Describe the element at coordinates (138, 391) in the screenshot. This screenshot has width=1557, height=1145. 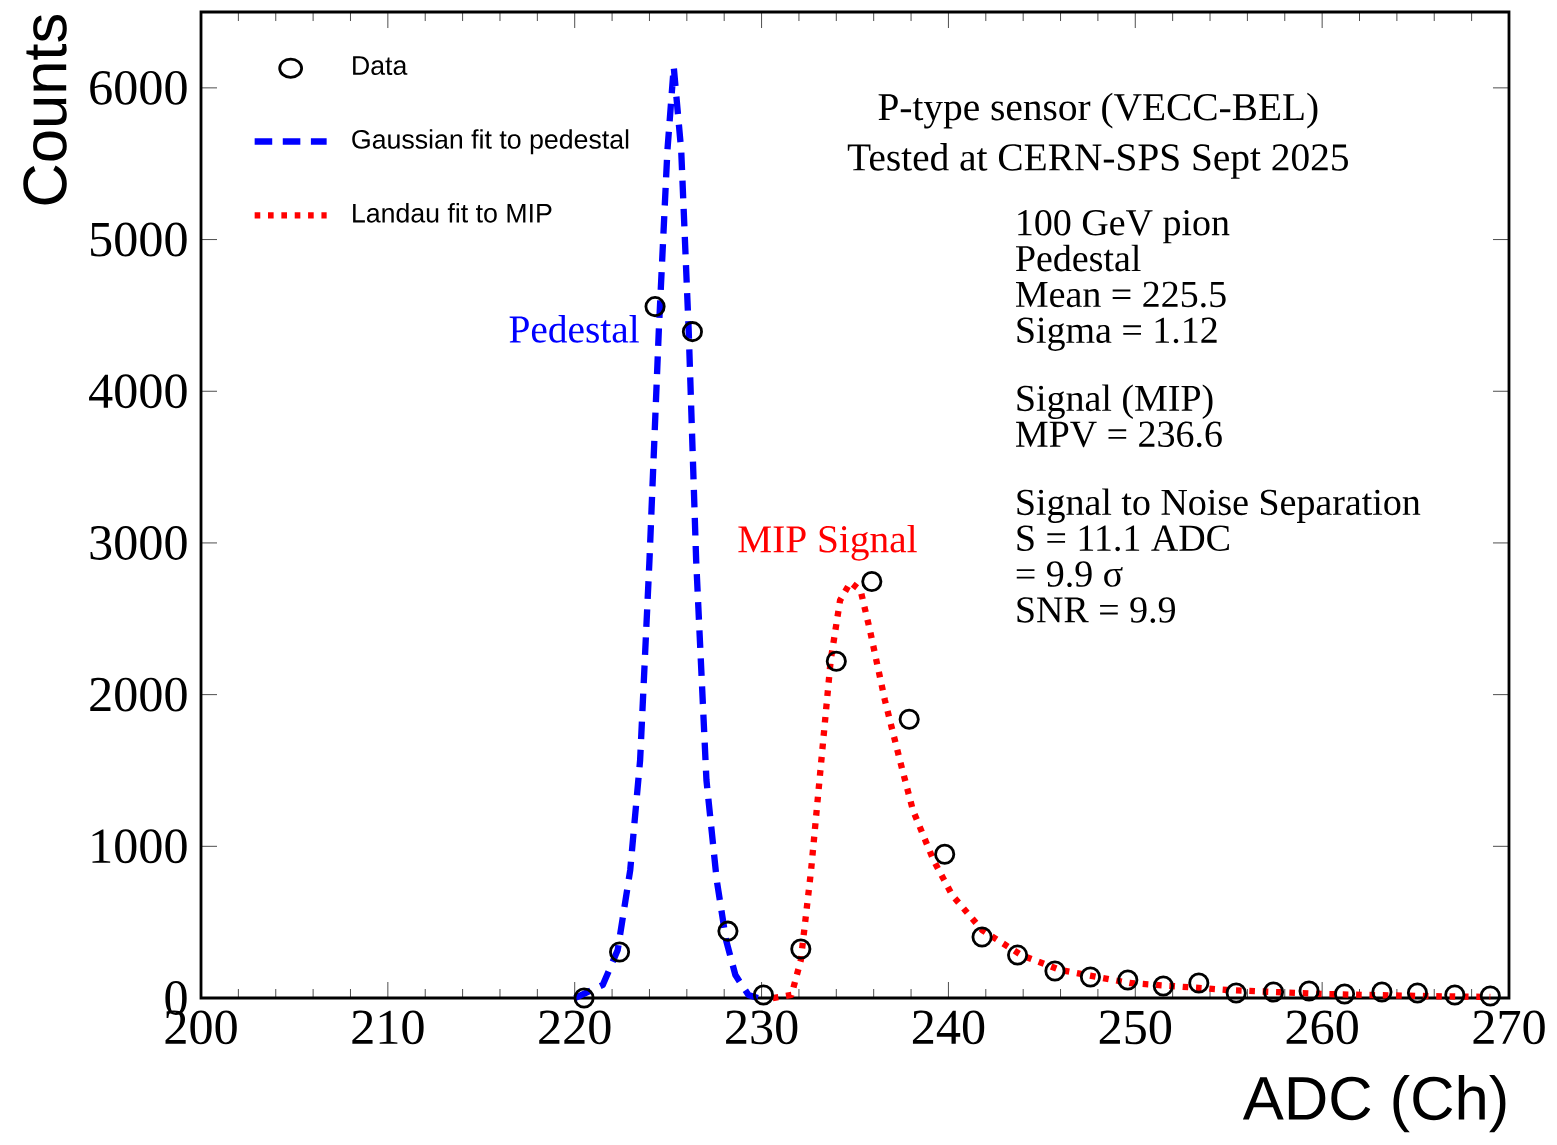
I see `y-tick-label: 4000` at that location.